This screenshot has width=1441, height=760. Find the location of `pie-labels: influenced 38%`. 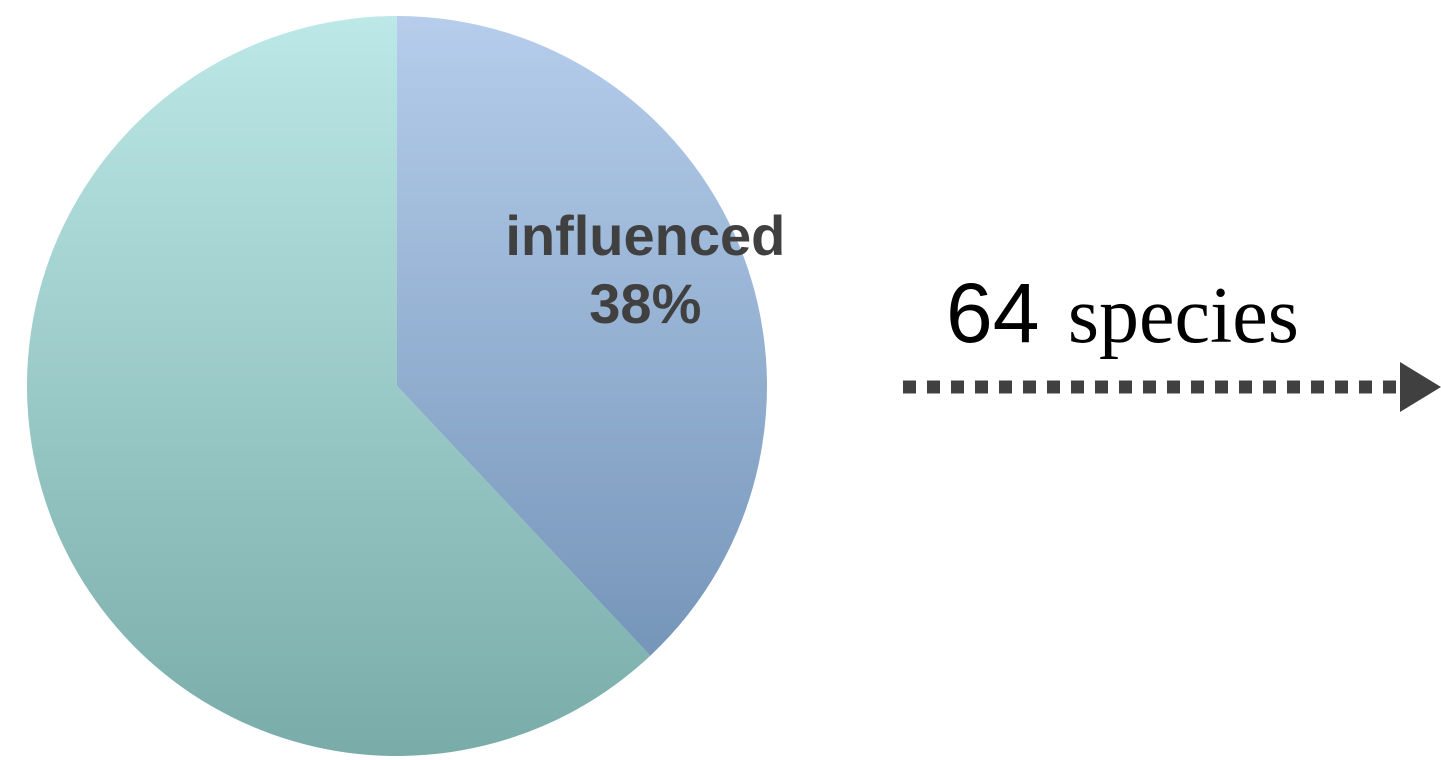

pie-labels: influenced 38% is located at coordinates (645, 269).